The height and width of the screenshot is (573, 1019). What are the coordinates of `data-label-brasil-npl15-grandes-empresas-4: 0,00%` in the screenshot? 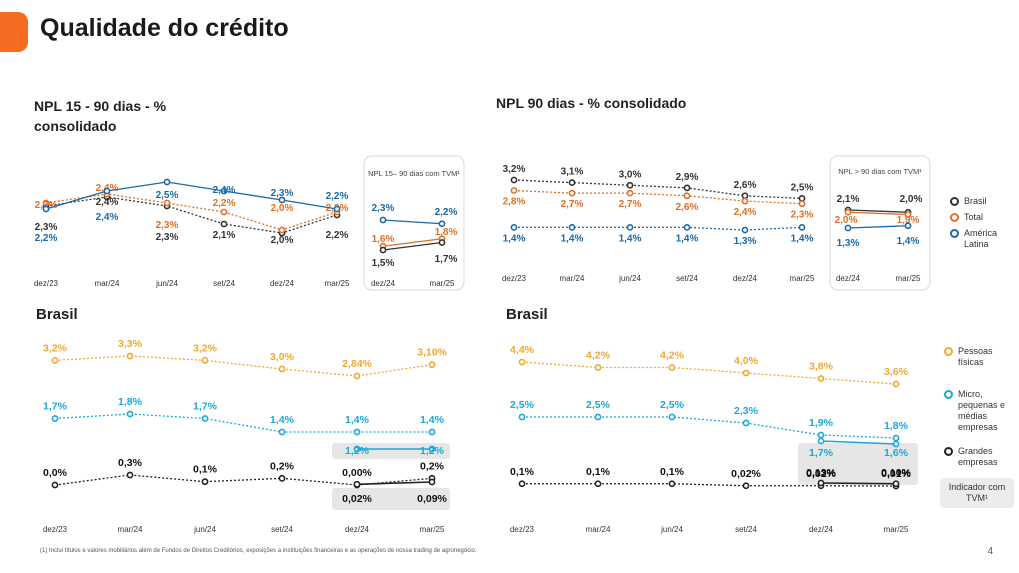 It's located at (357, 473).